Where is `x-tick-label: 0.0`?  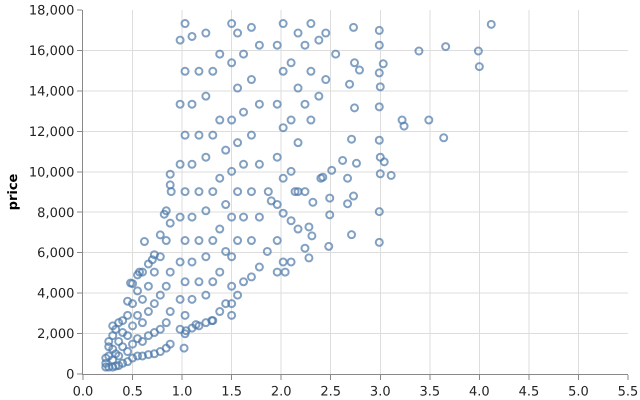 x-tick-label: 0.0 is located at coordinates (83, 392).